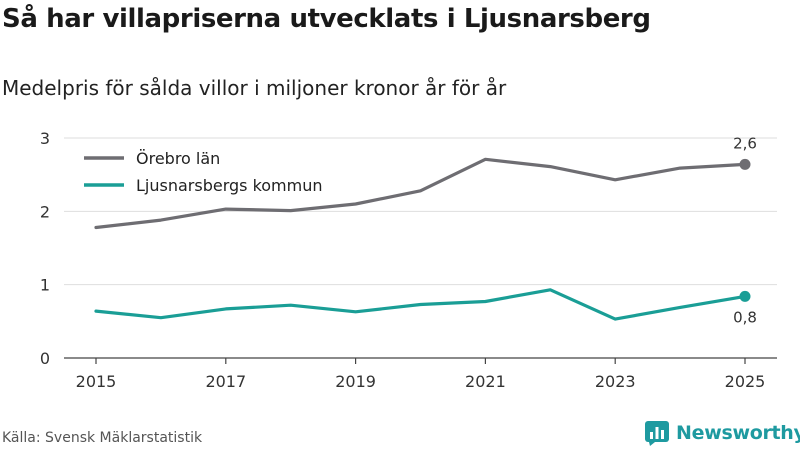 The image size is (800, 450). I want to click on end-label-2: 0,8, so click(745, 317).